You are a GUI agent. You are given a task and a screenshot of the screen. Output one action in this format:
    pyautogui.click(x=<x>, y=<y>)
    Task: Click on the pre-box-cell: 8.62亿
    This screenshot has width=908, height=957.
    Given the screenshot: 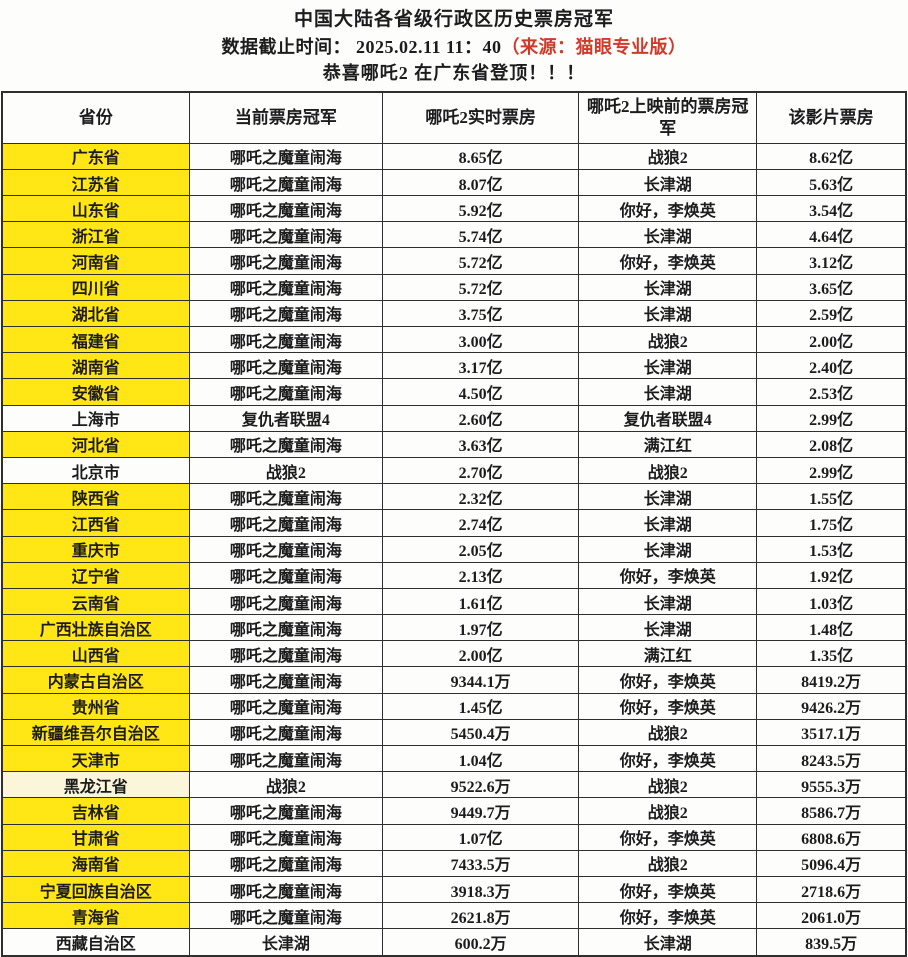 What is the action you would take?
    pyautogui.click(x=831, y=156)
    